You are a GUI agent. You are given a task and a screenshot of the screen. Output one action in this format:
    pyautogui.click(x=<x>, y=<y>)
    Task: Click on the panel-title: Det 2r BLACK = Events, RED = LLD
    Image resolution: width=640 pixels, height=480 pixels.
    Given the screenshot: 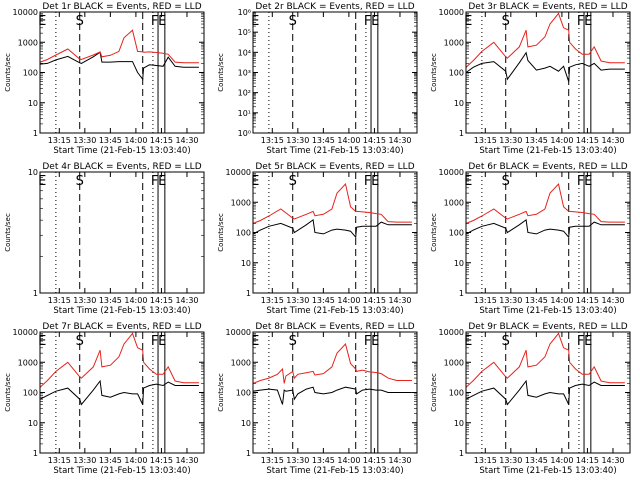 What is the action you would take?
    pyautogui.click(x=334, y=7)
    